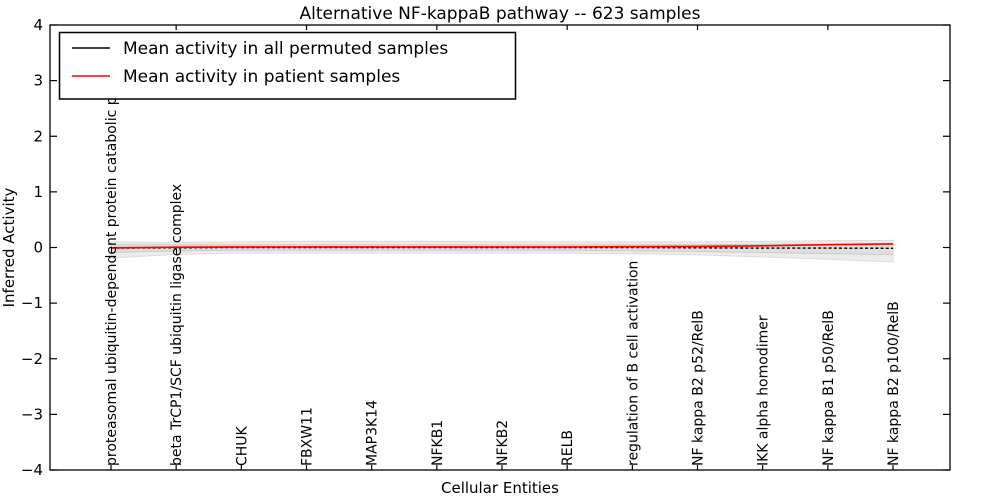 This screenshot has height=500, width=1000. Describe the element at coordinates (308, 436) in the screenshot. I see `x-tick-label: FBXW11` at that location.